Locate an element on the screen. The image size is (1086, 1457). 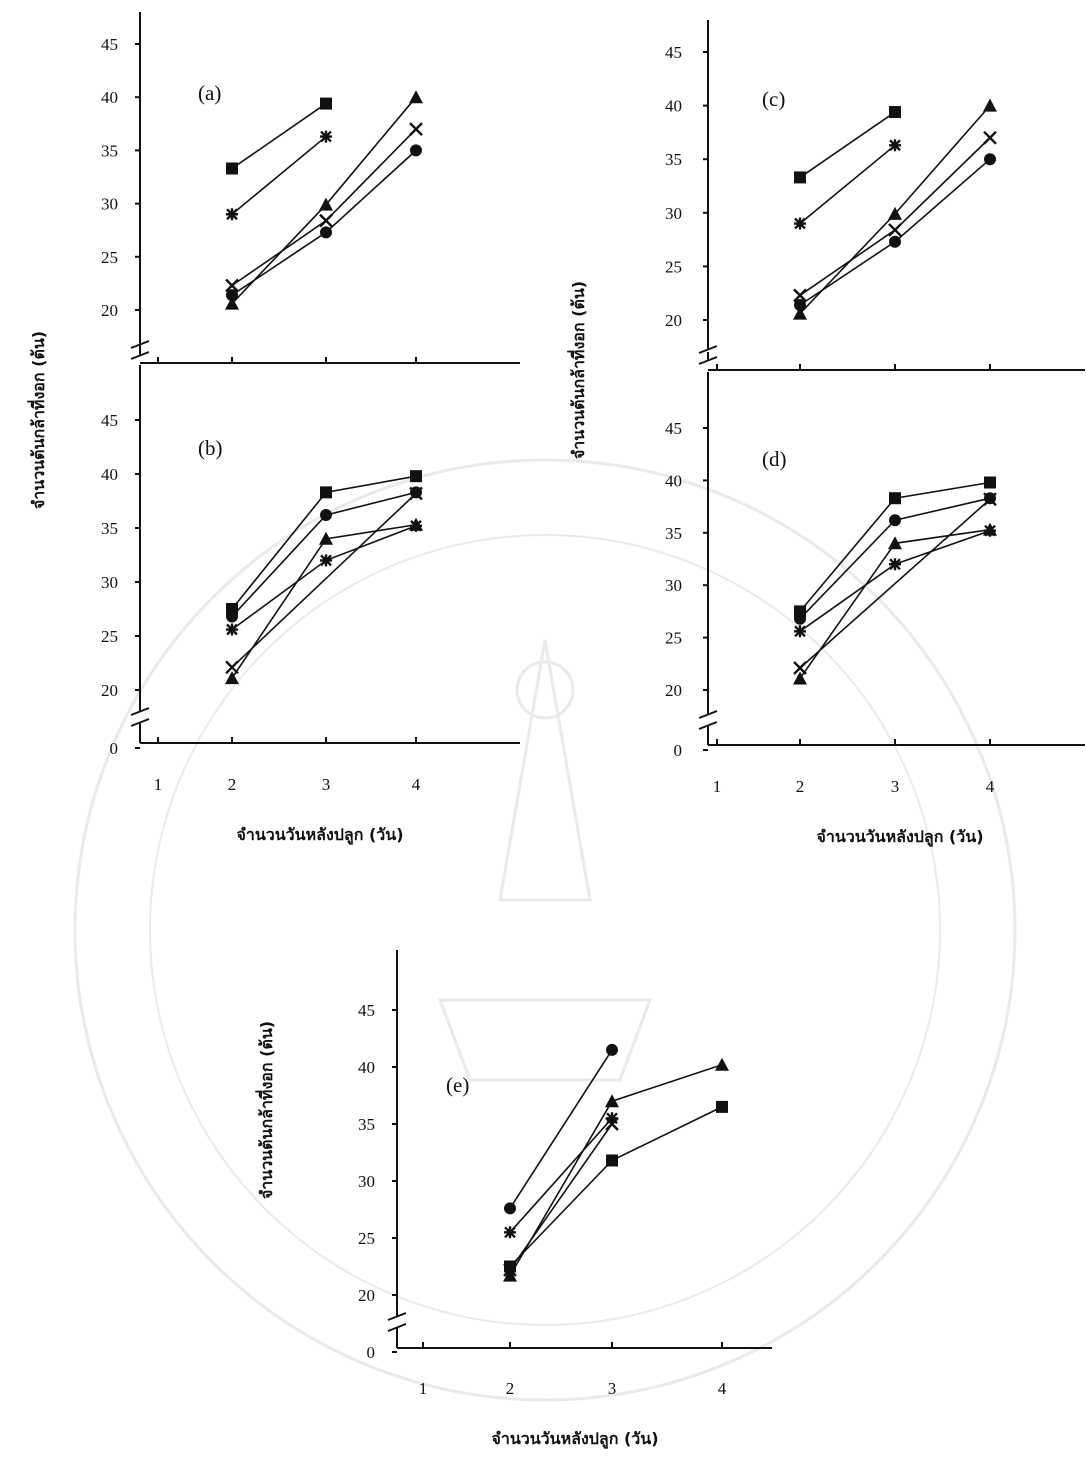
right-x-axis-title: จำนวนวันหลังปลูก (วัน) is located at coordinates (899, 837).